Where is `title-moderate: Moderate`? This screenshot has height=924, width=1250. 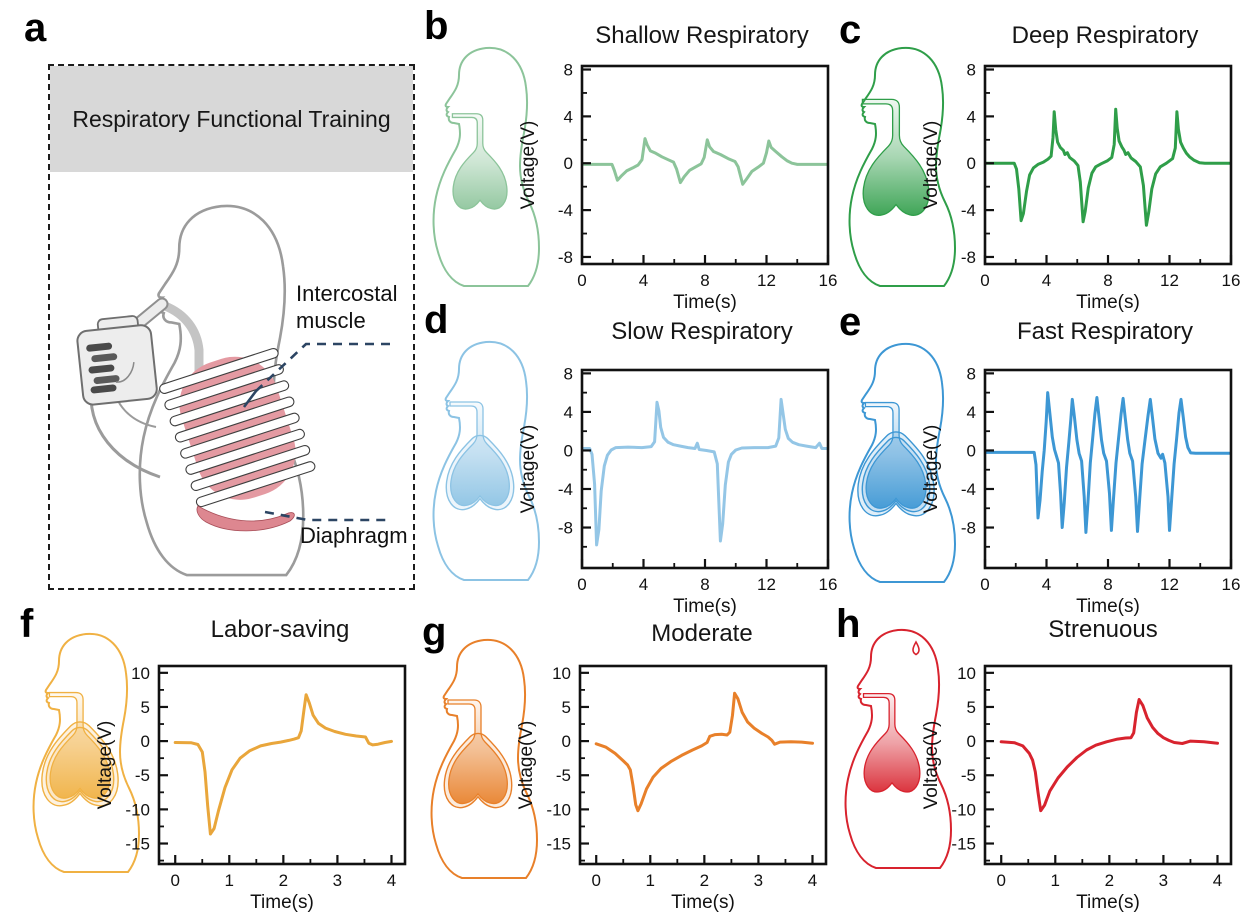
title-moderate: Moderate is located at coordinates (702, 633).